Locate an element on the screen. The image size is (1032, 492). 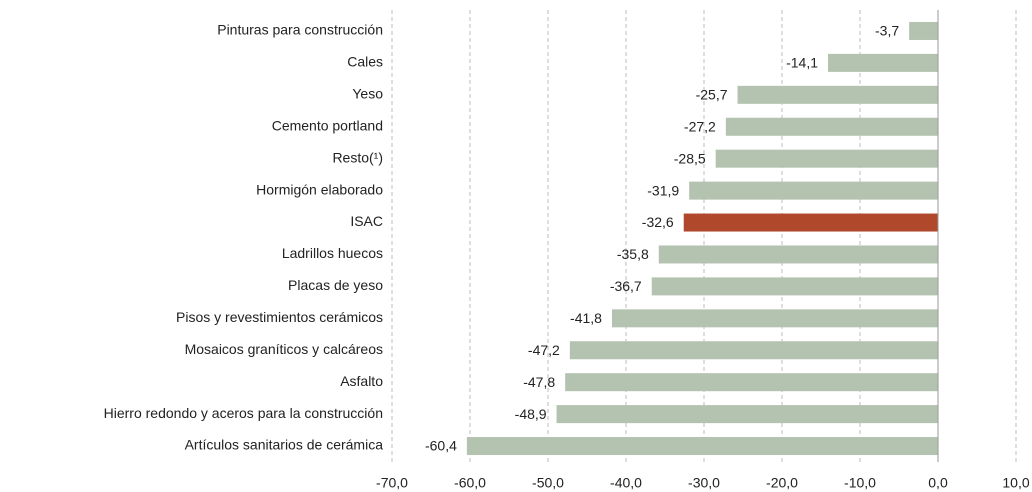
value-label: -48,9 is located at coordinates (531, 414).